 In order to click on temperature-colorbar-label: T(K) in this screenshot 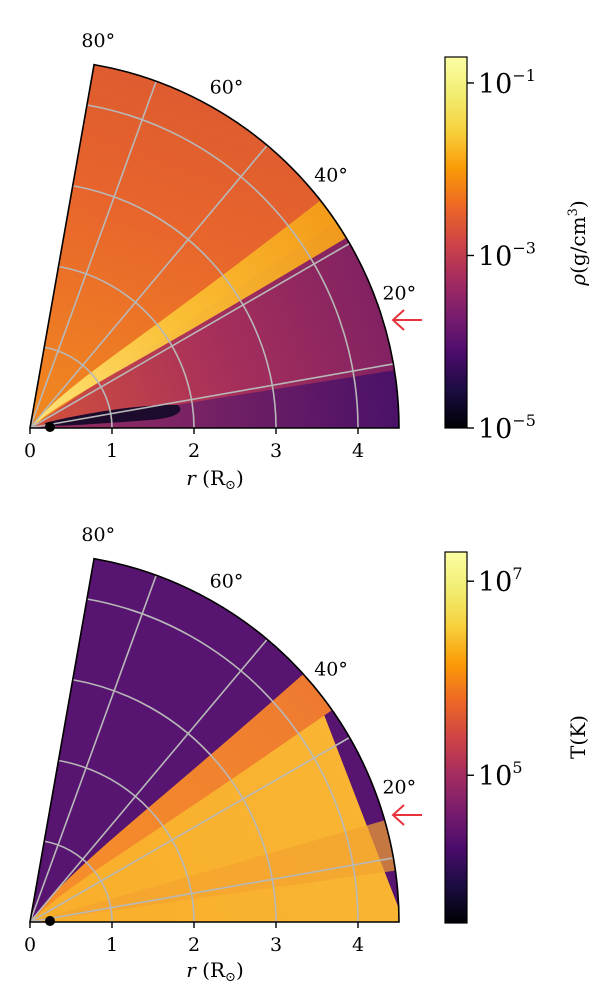, I will do `click(578, 737)`.